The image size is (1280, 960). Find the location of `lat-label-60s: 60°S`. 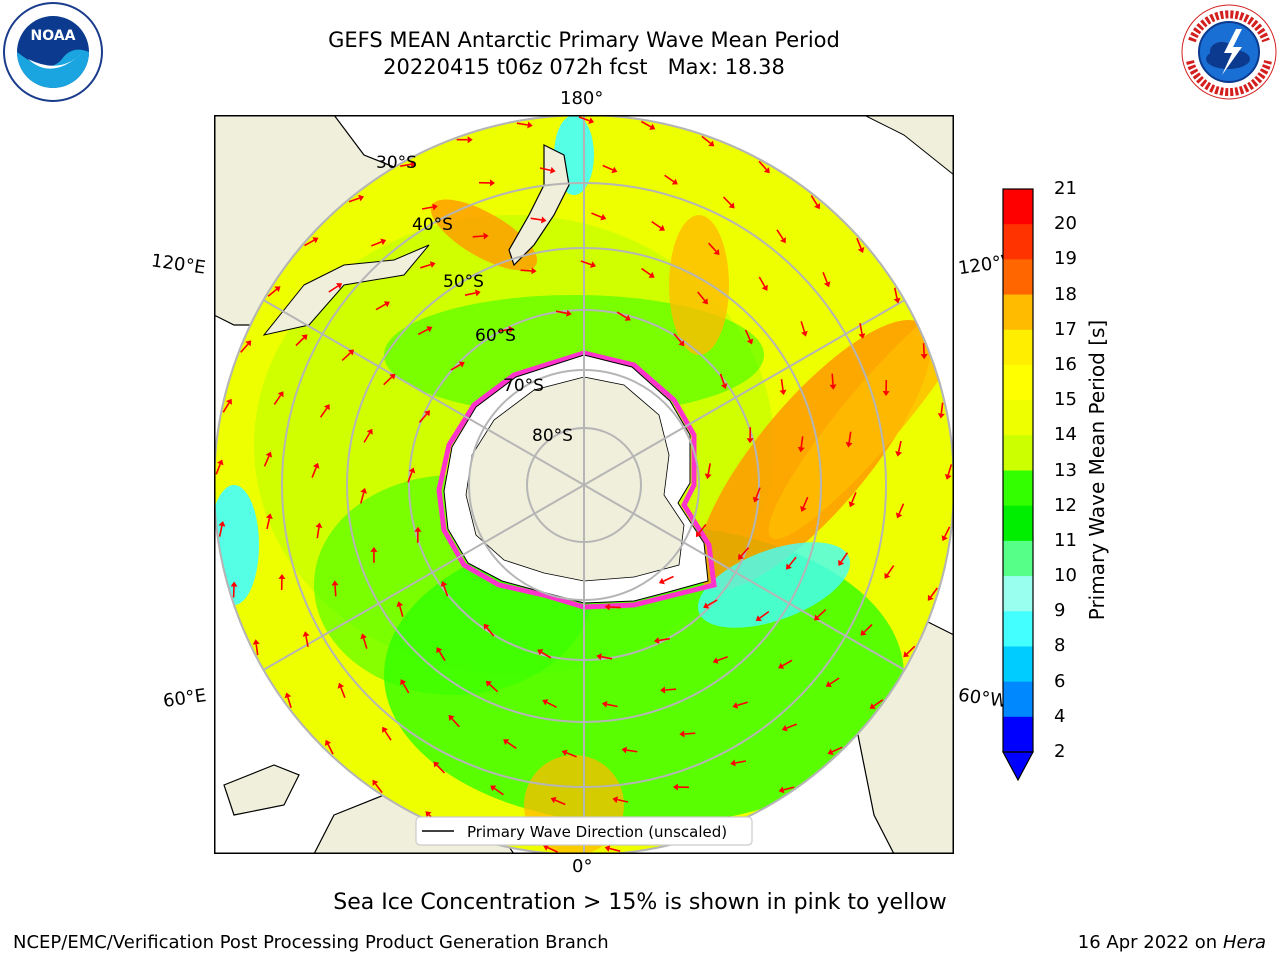

lat-label-60s: 60°S is located at coordinates (495, 336).